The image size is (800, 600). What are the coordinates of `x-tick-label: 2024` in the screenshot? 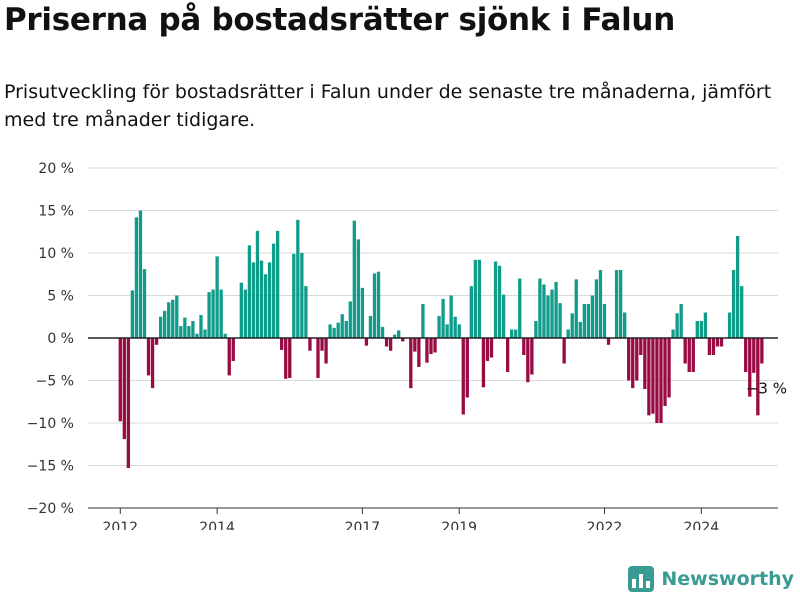 It's located at (702, 525).